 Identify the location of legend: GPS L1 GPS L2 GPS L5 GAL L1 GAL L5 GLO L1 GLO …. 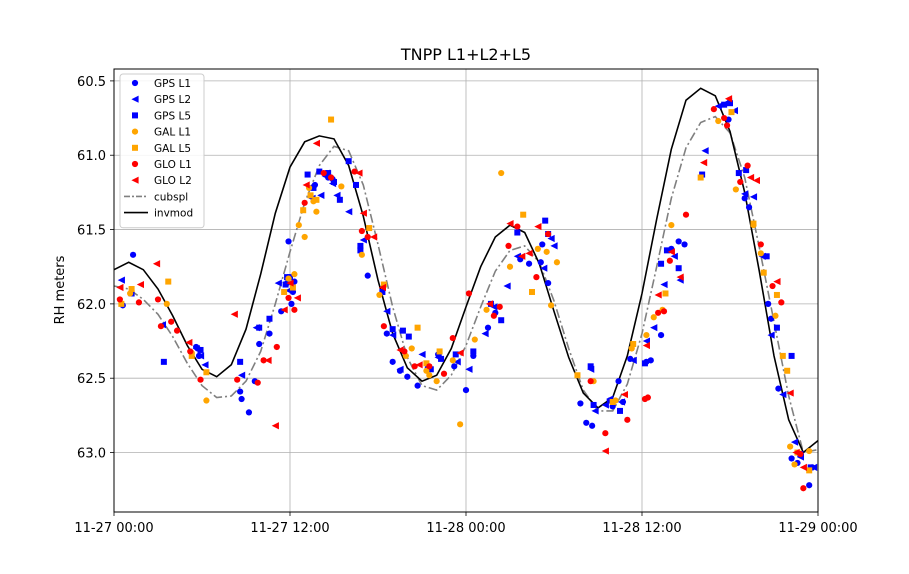
(162, 151).